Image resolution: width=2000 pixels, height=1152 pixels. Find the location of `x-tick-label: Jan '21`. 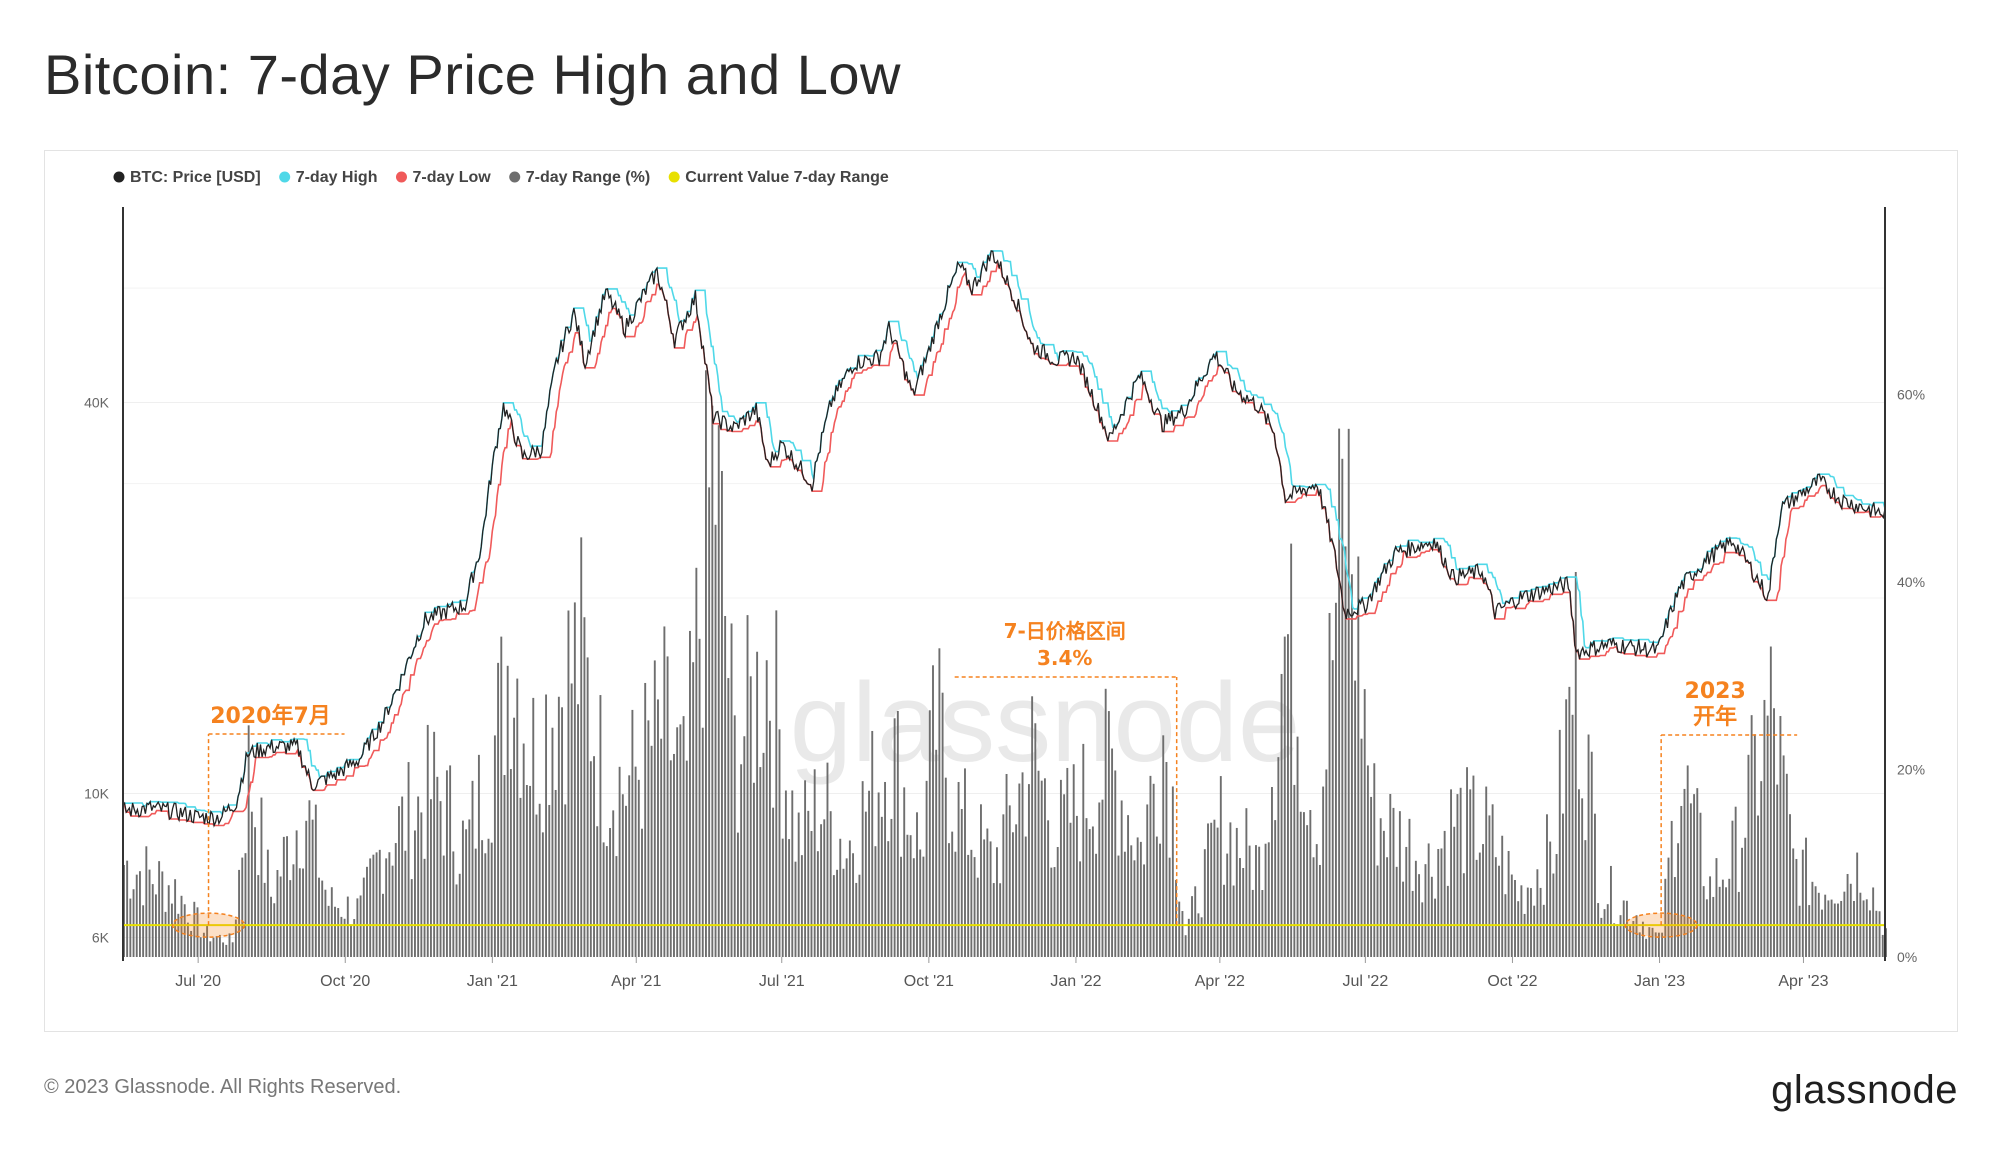

x-tick-label: Jan '21 is located at coordinates (492, 981).